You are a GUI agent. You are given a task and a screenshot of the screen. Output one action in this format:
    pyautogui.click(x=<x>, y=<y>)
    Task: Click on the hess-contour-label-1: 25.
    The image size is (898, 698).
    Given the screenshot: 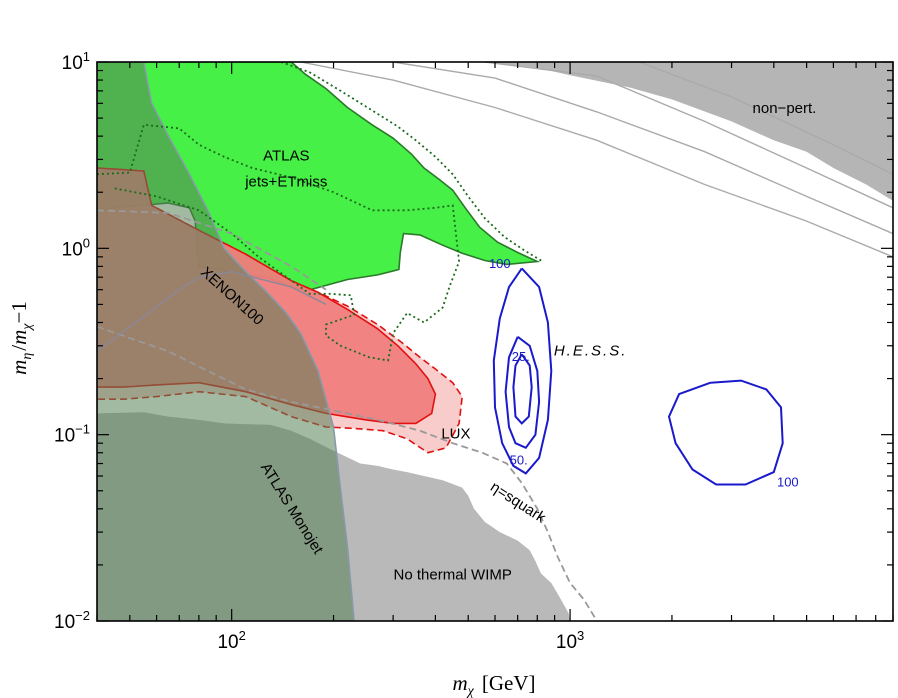 What is the action you would take?
    pyautogui.click(x=521, y=356)
    